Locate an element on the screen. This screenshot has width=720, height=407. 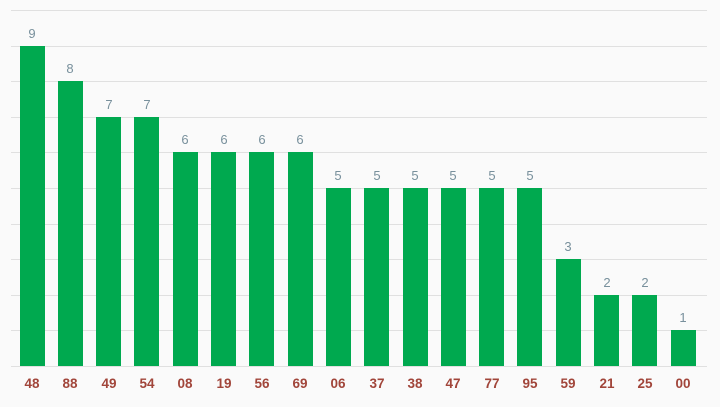
x-axis-label: 47 is located at coordinates (453, 383).